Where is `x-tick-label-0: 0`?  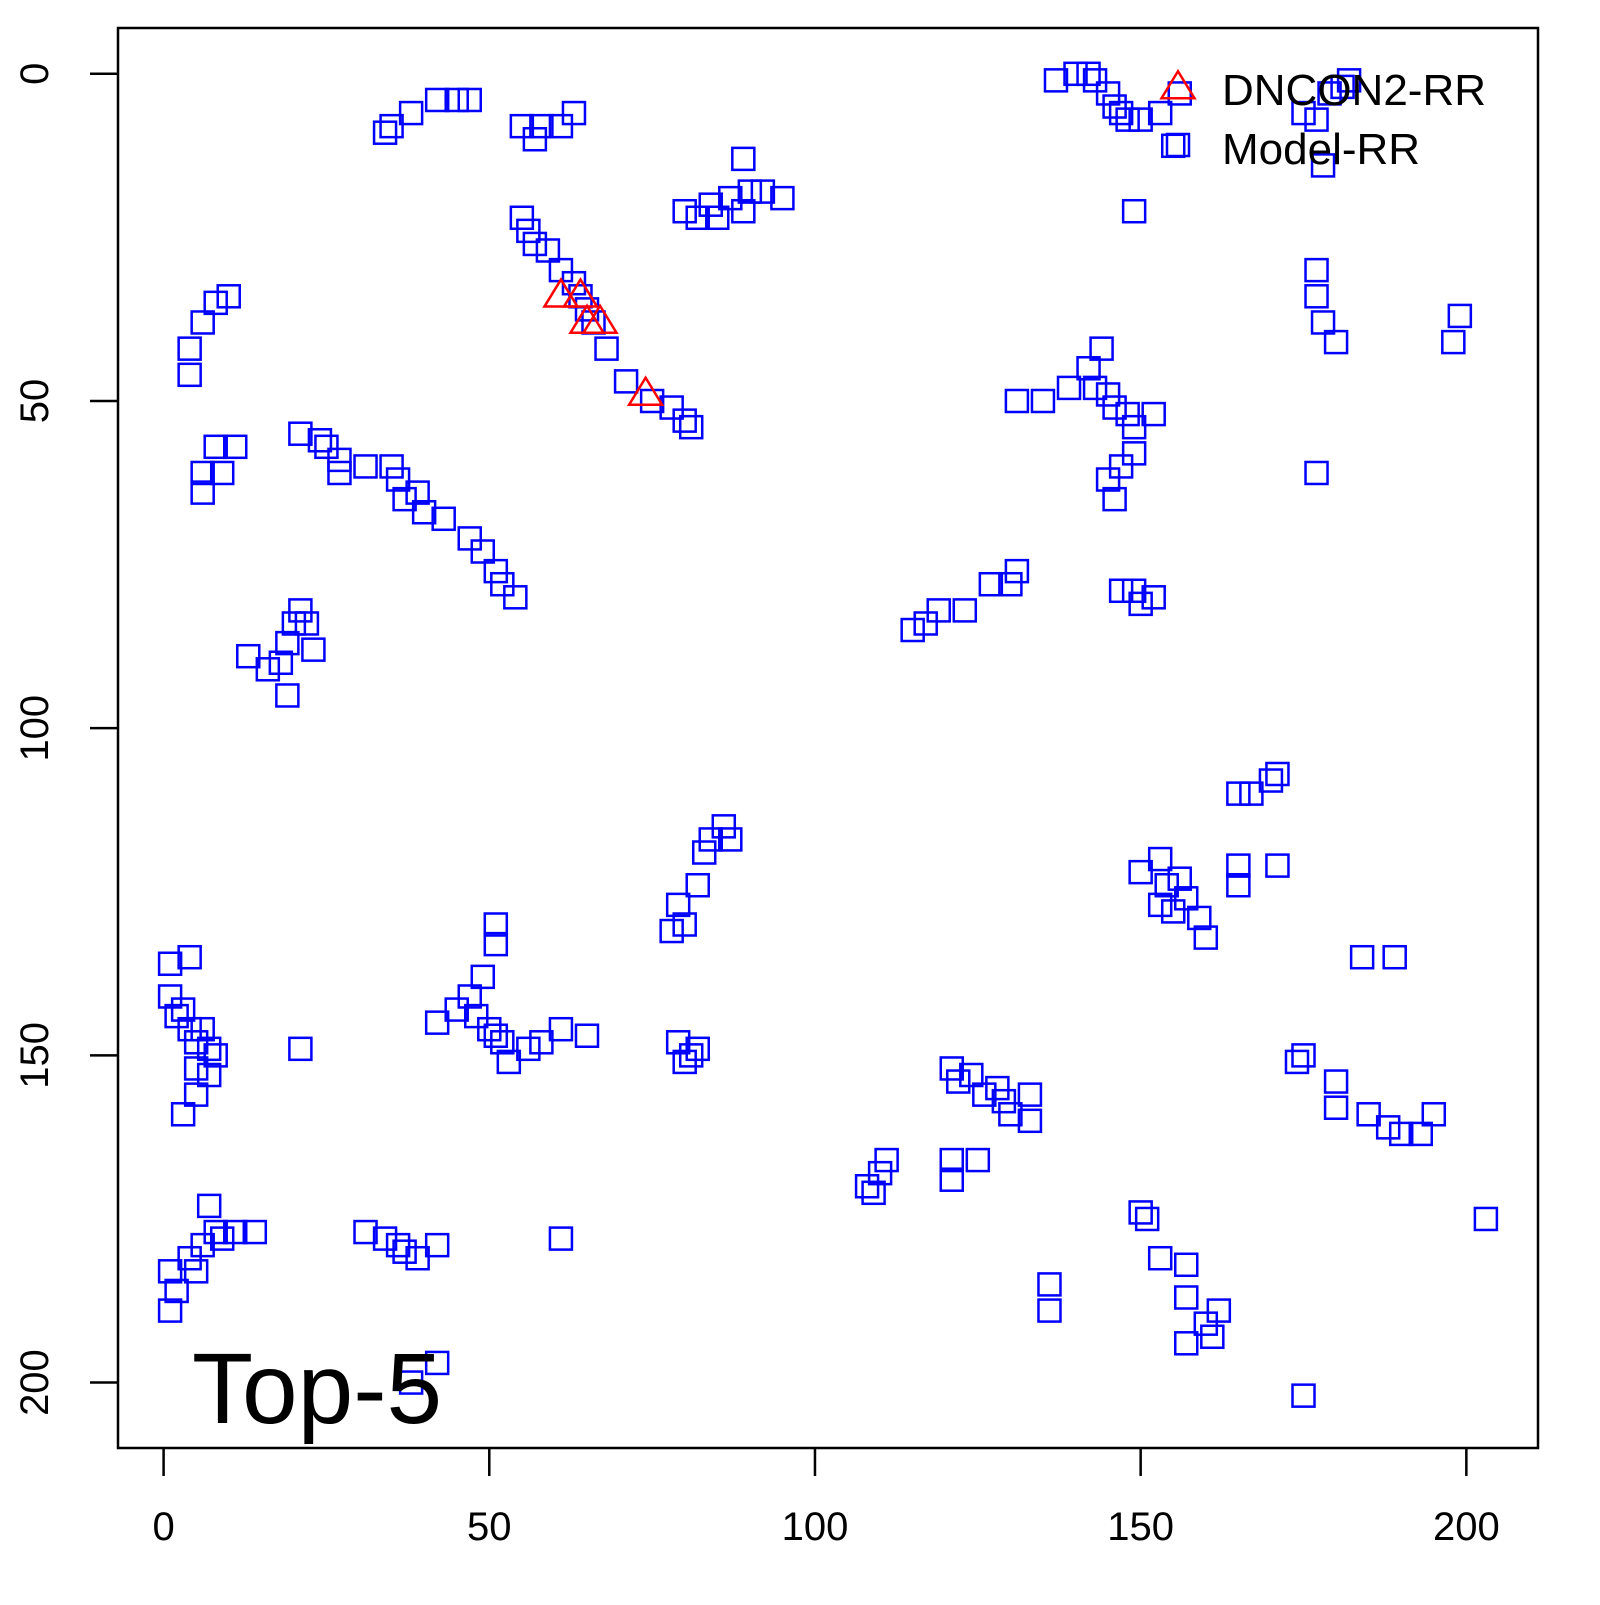 x-tick-label-0: 0 is located at coordinates (163, 1527).